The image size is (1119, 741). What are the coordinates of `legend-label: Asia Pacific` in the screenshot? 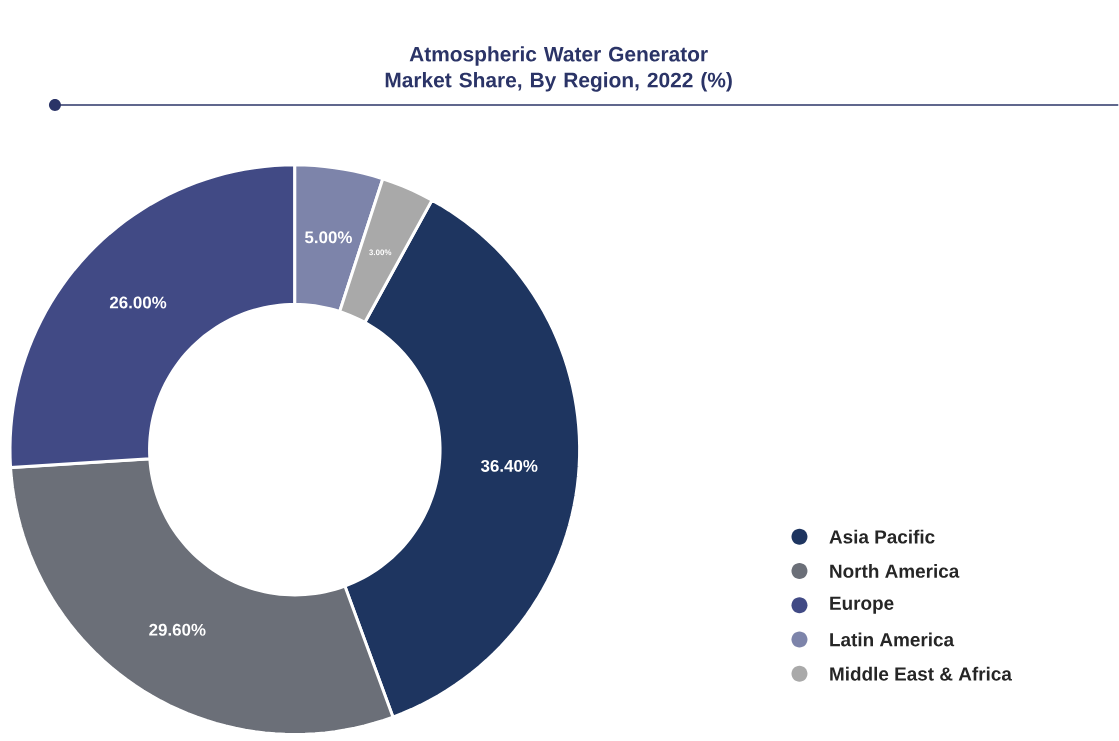 It's located at (882, 536).